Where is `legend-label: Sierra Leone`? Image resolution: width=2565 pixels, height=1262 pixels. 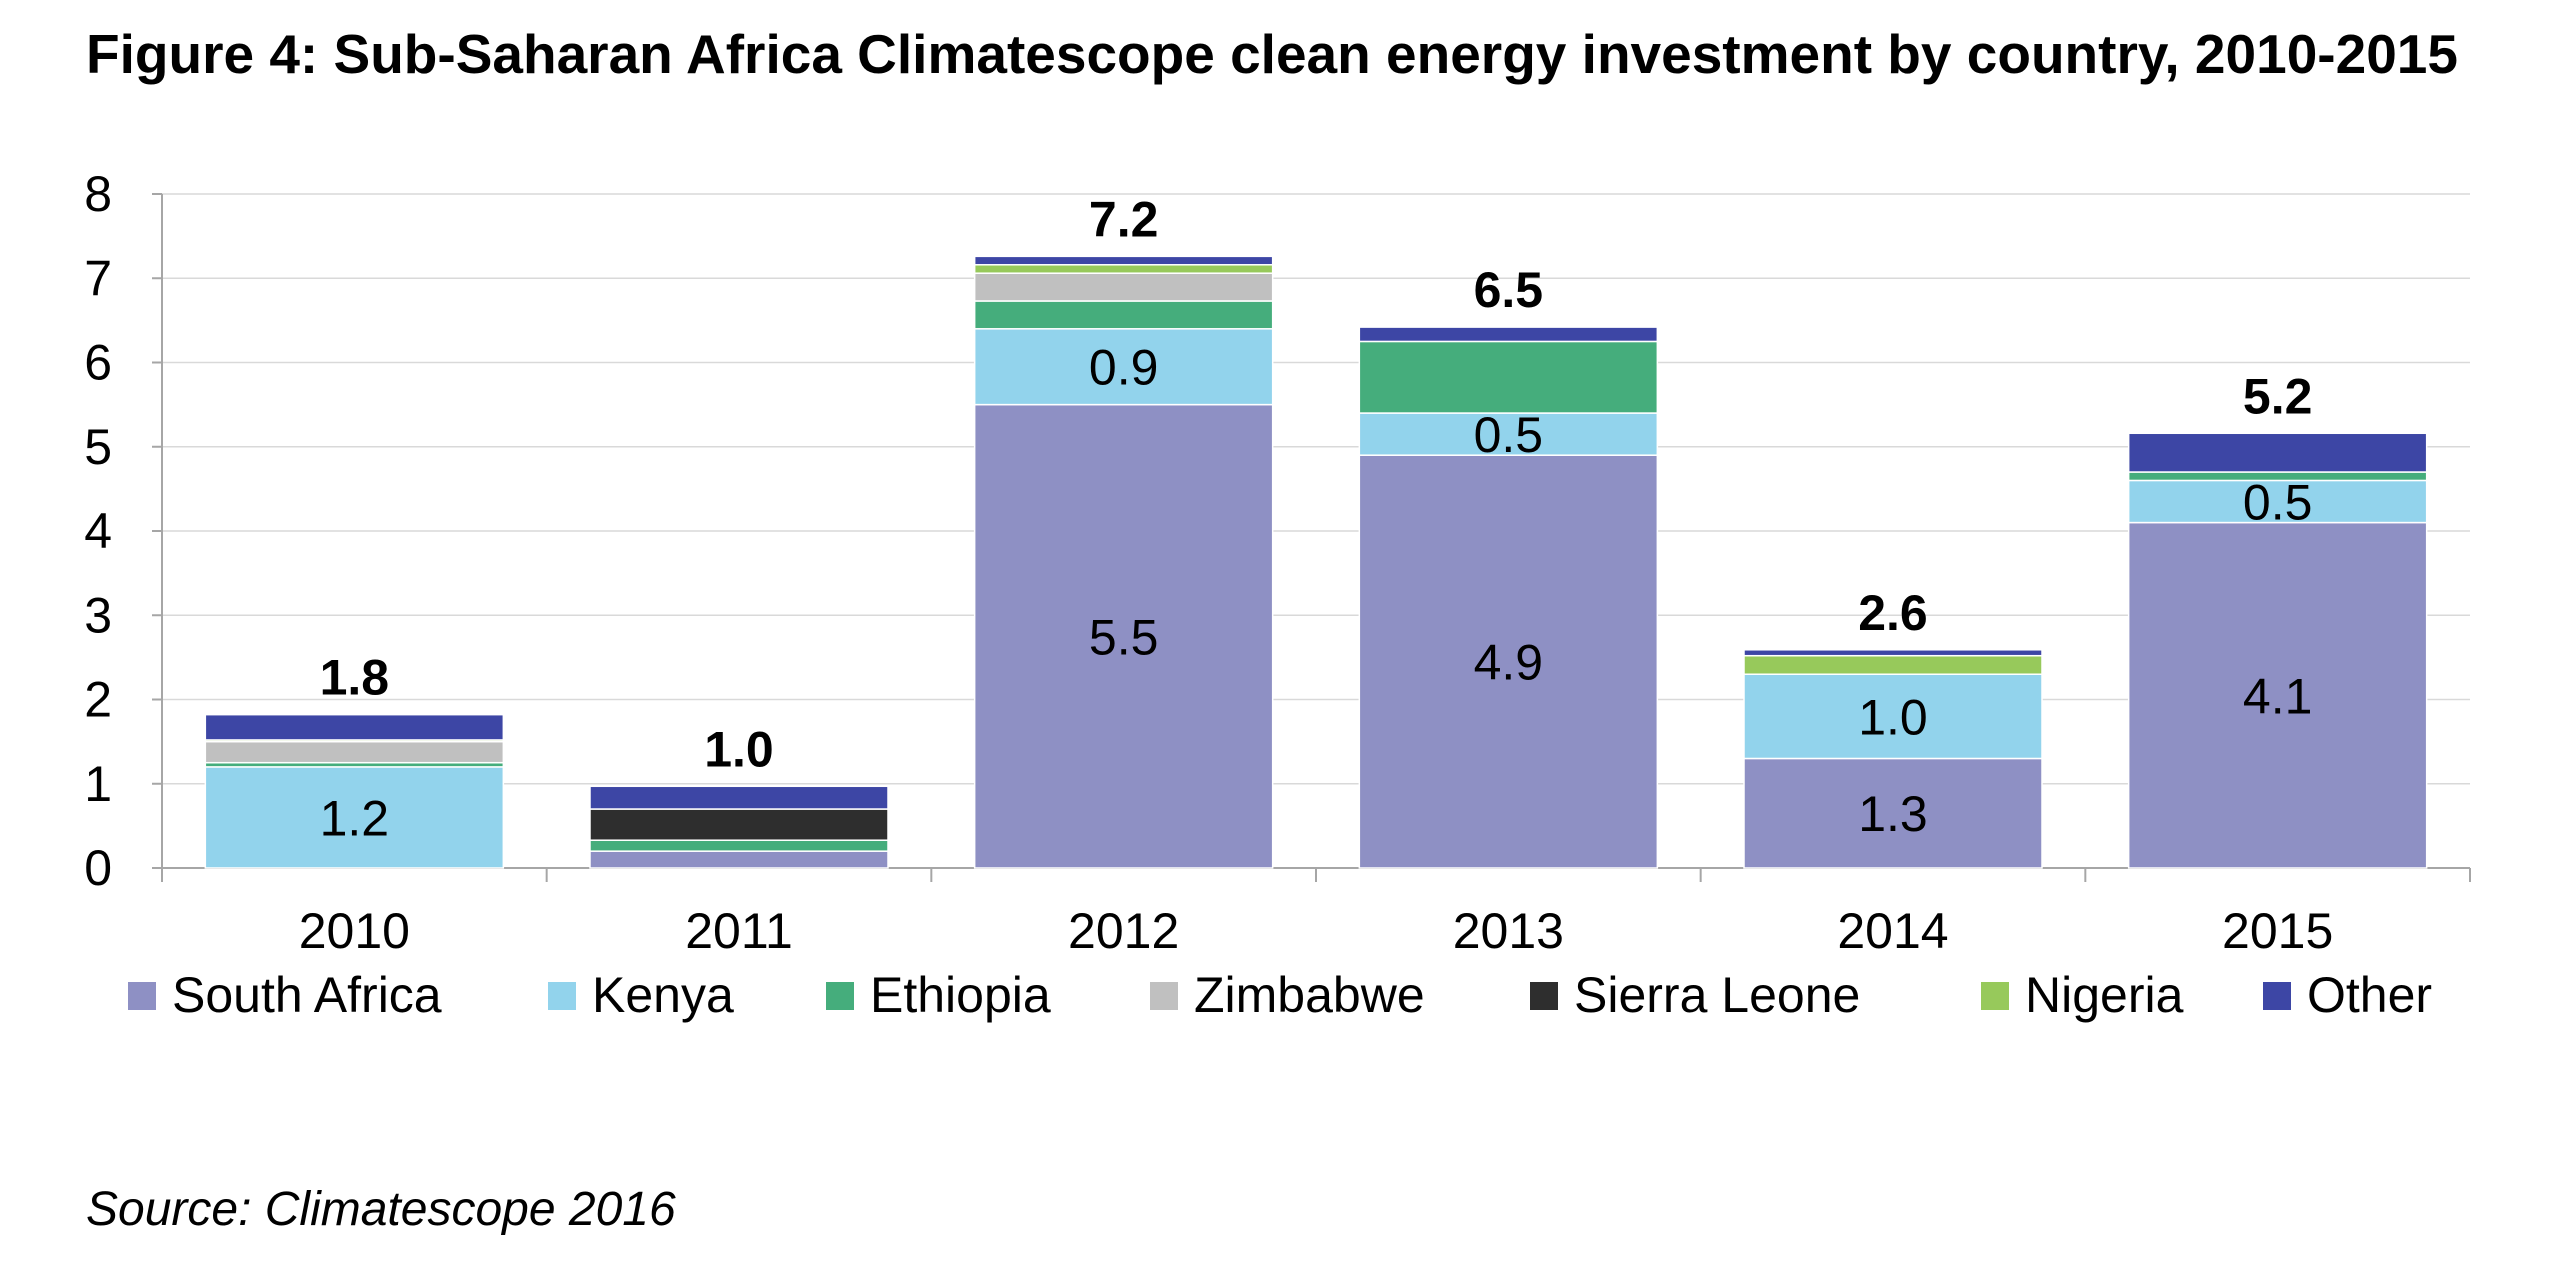
legend-label: Sierra Leone is located at coordinates (1717, 995).